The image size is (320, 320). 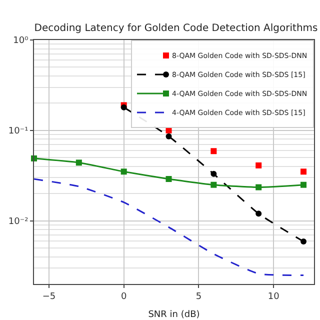 What do you see at coordinates (18, 221) in the screenshot?
I see `y-tick-label: 10⁻²` at bounding box center [18, 221].